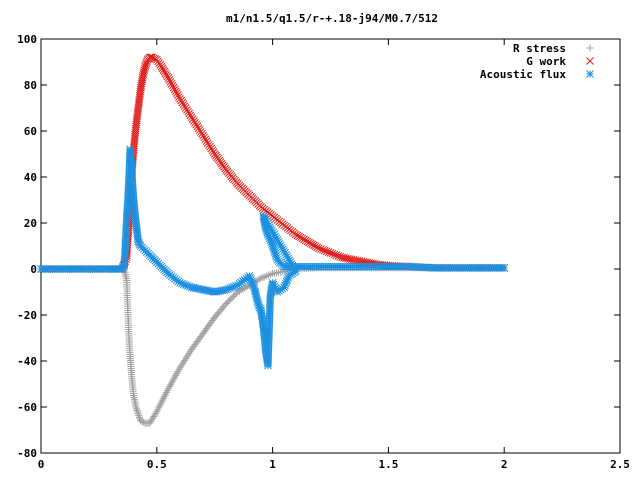 Image resolution: width=640 pixels, height=480 pixels. Describe the element at coordinates (41, 464) in the screenshot. I see `x-tick-label: 0` at that location.